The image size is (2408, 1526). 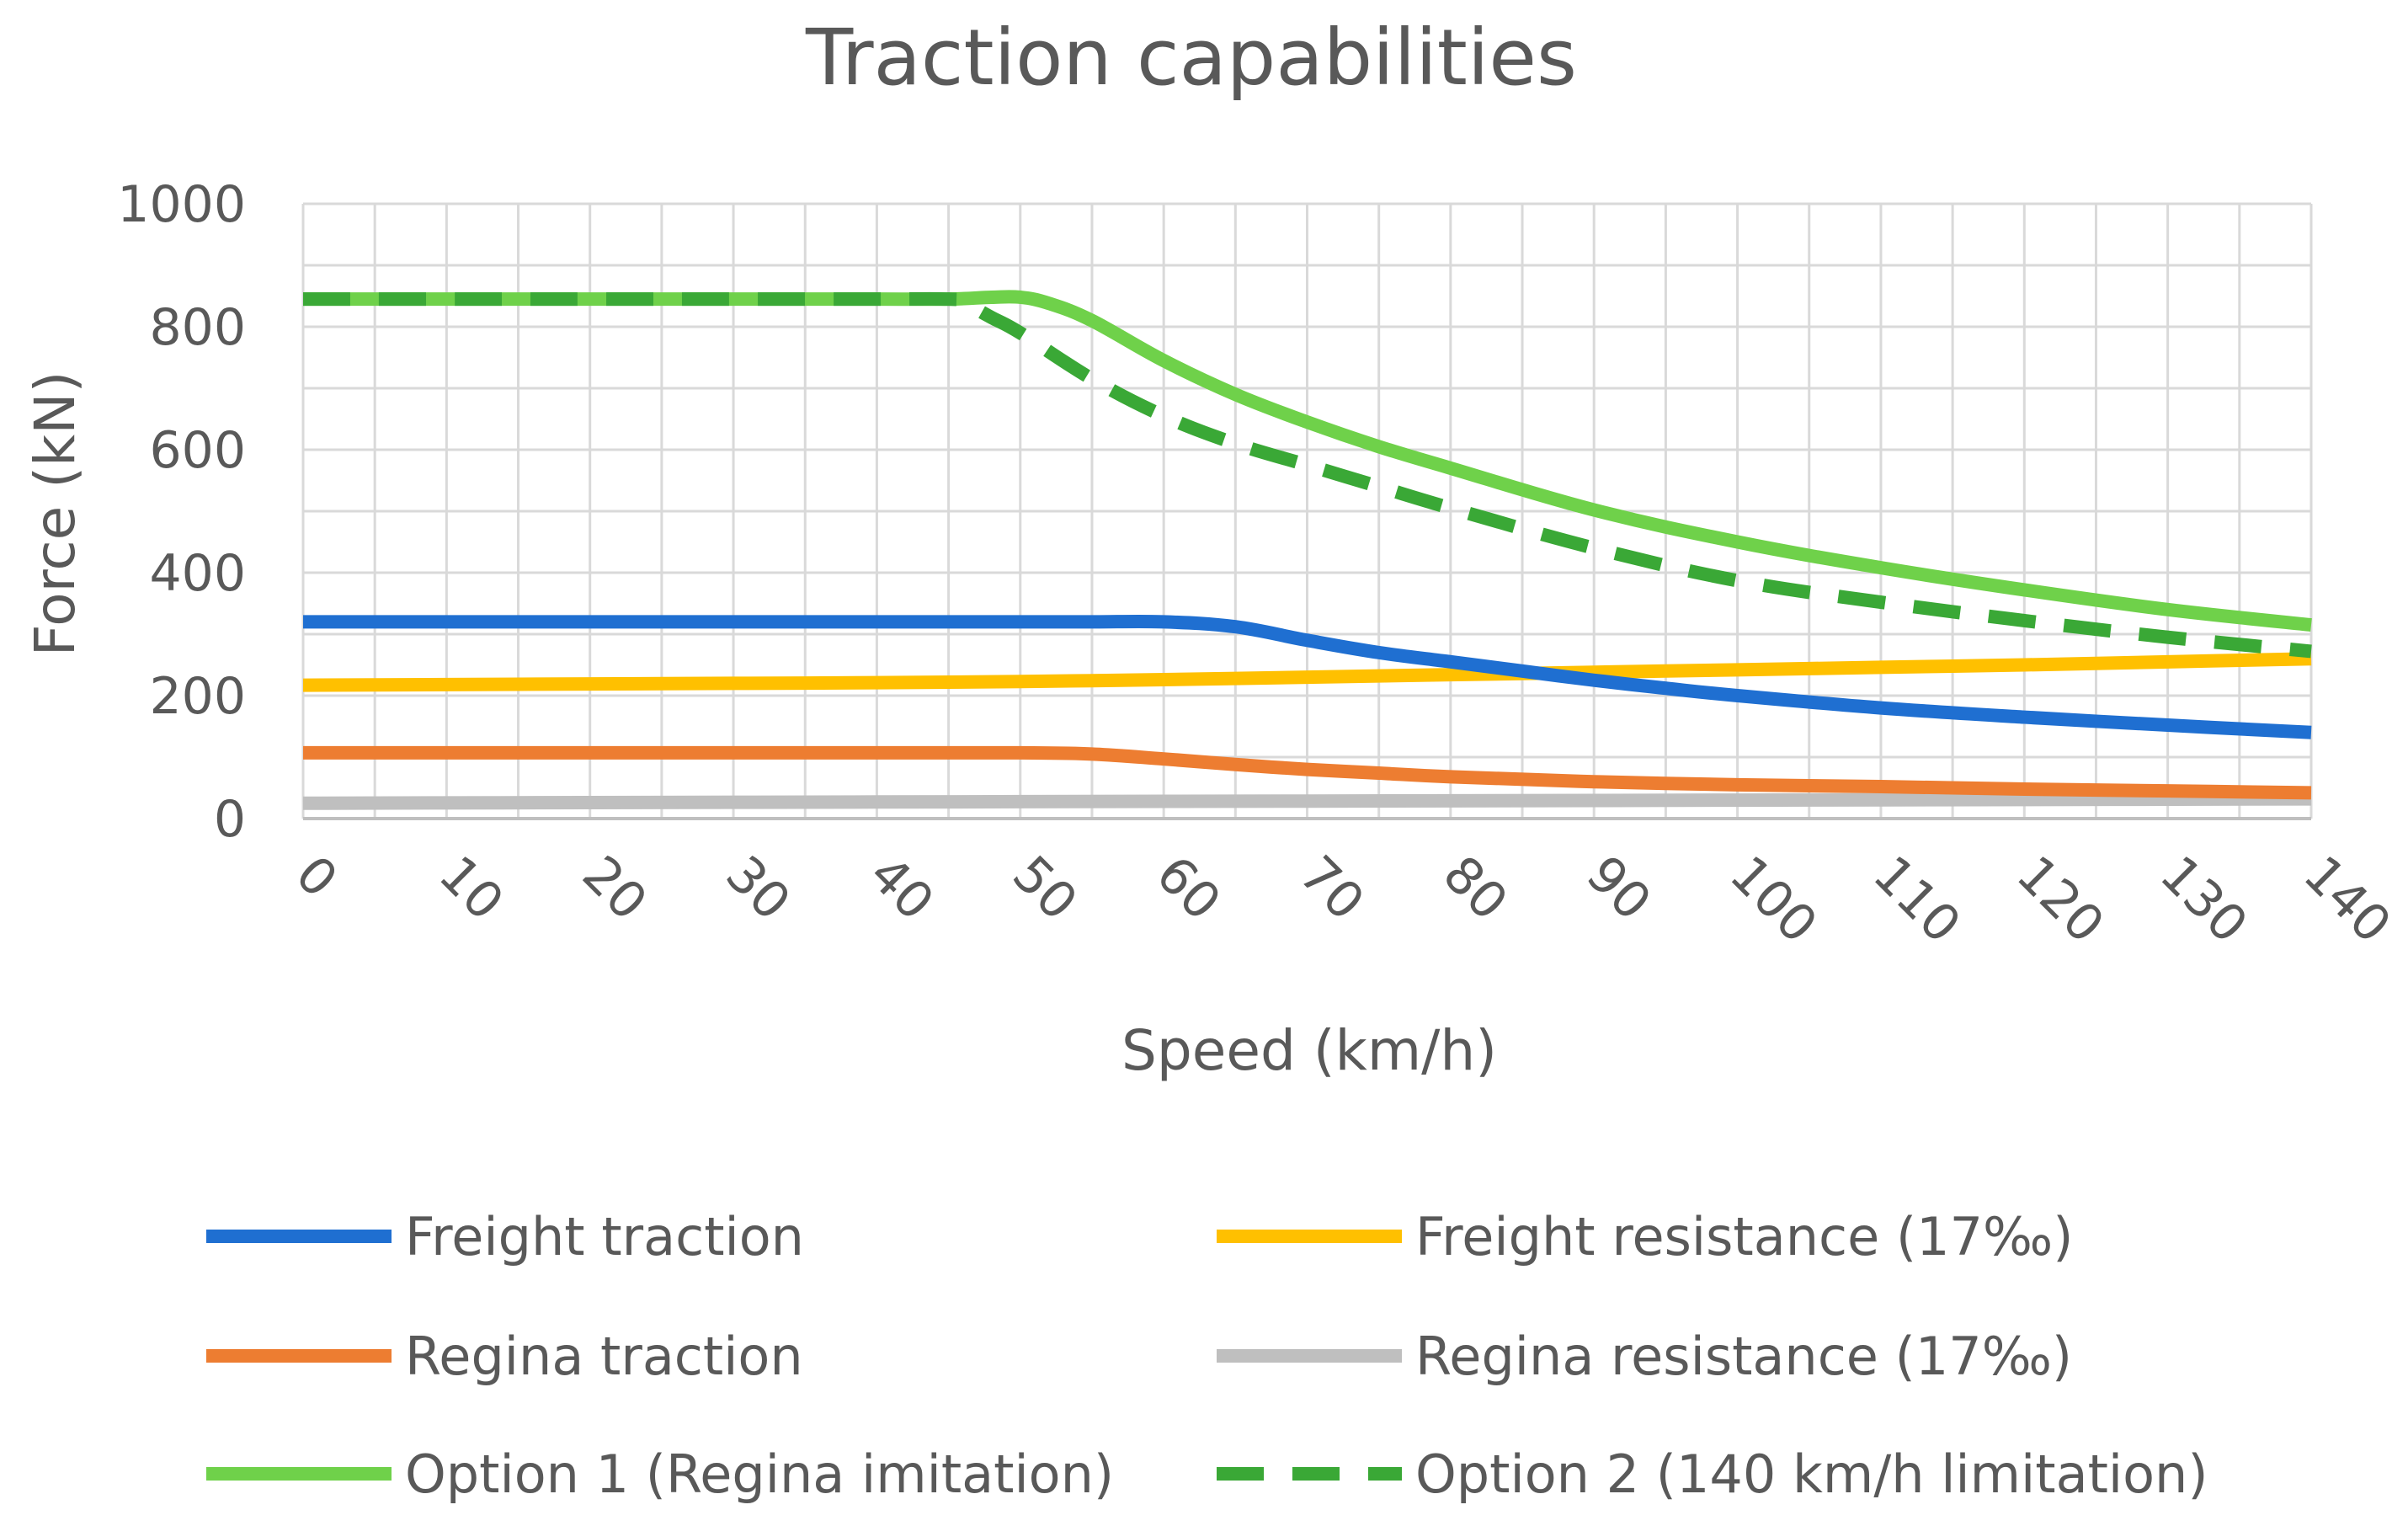 What do you see at coordinates (1307, 772) in the screenshot?
I see `series-line-regina-traction` at bounding box center [1307, 772].